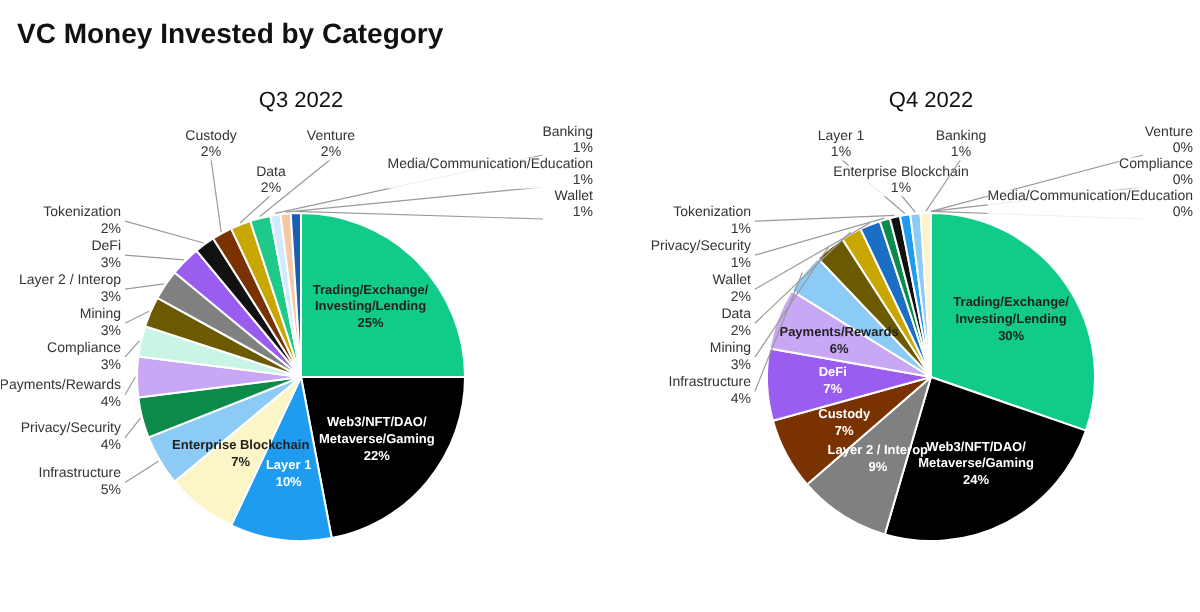 The height and width of the screenshot is (612, 1200). I want to click on chart-subtitle: Q3 2022, so click(301, 101).